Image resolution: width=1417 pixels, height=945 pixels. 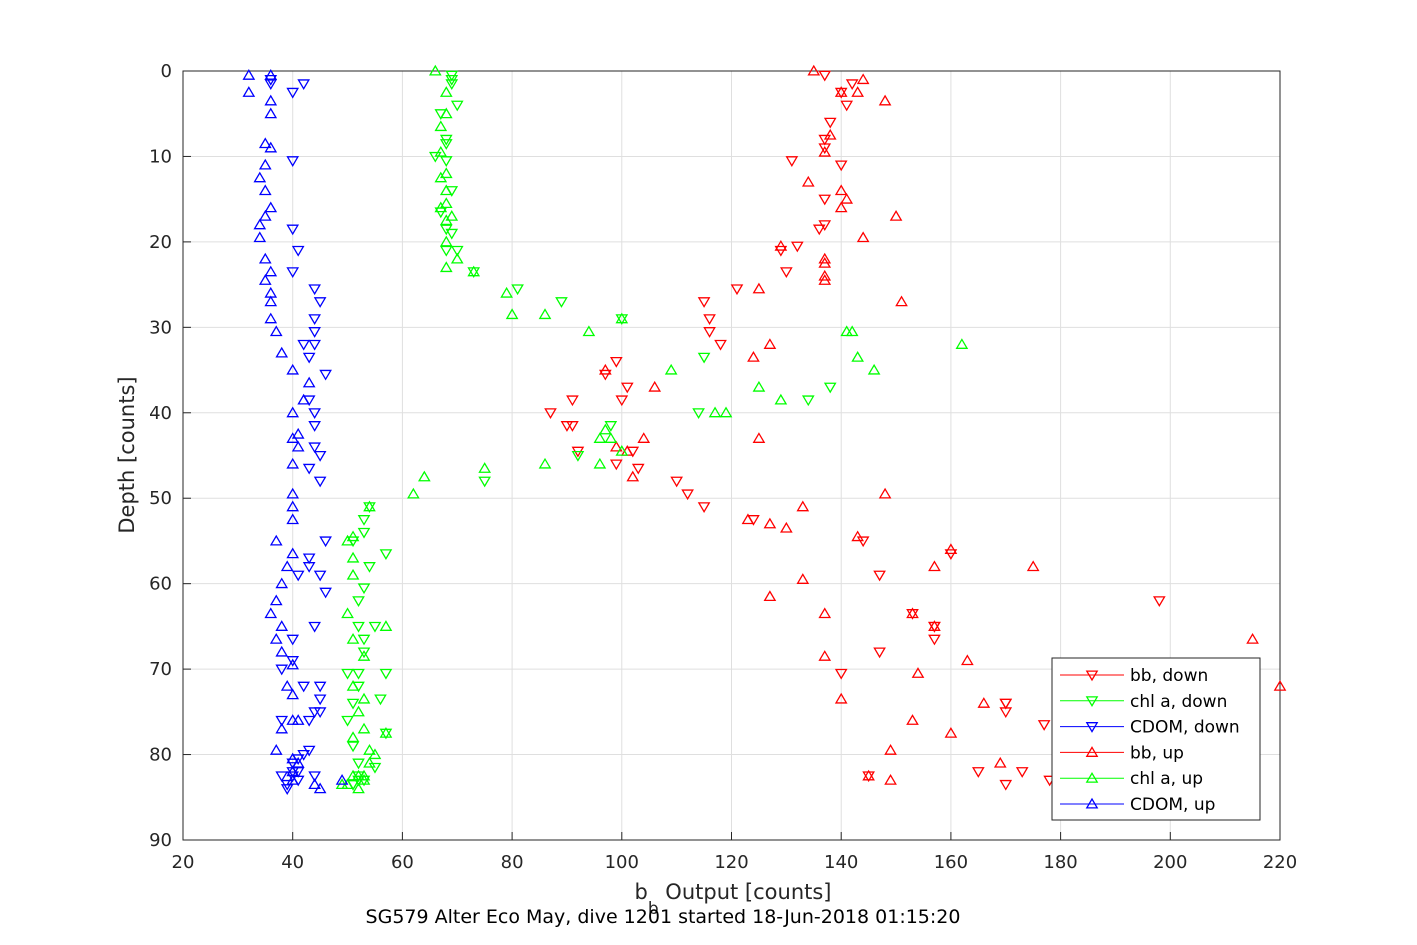 I want to click on y-axis-label: Depth [counts], so click(x=127, y=454).